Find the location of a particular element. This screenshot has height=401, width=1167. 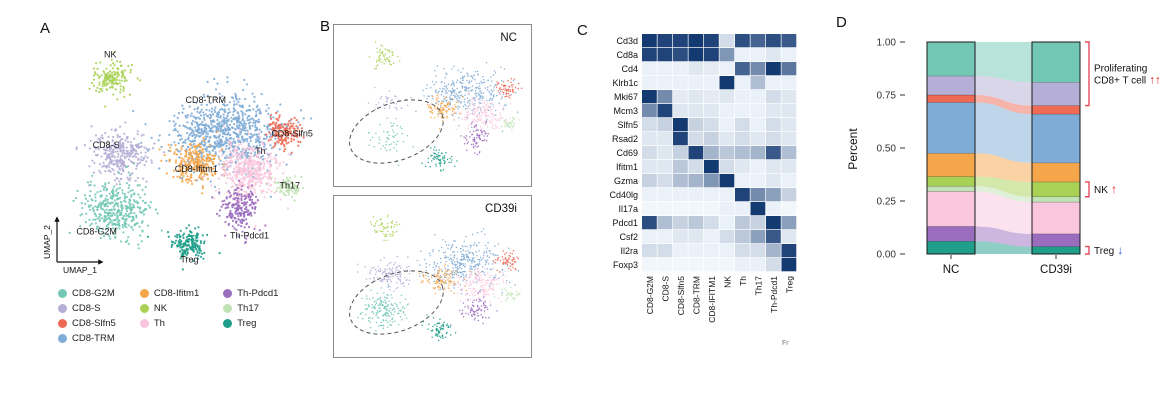

legend-item: Treg is located at coordinates (250, 323).